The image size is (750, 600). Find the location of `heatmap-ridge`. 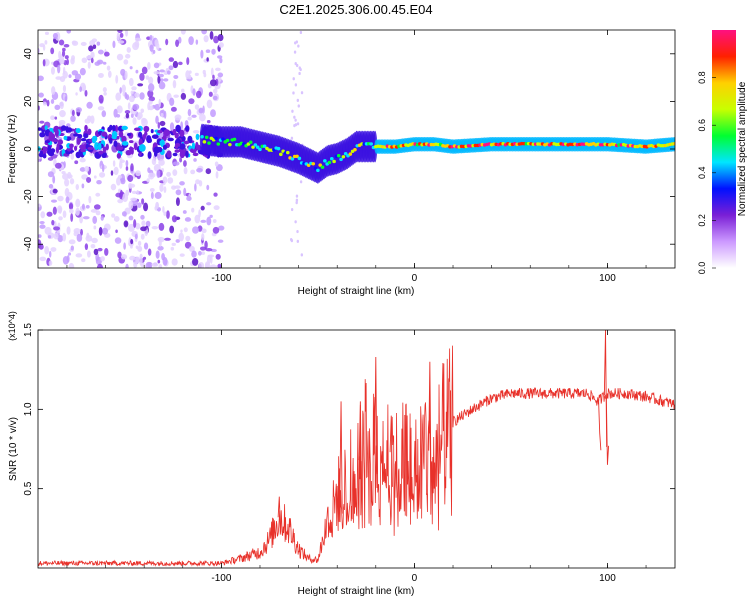

heatmap-ridge is located at coordinates (437, 153).